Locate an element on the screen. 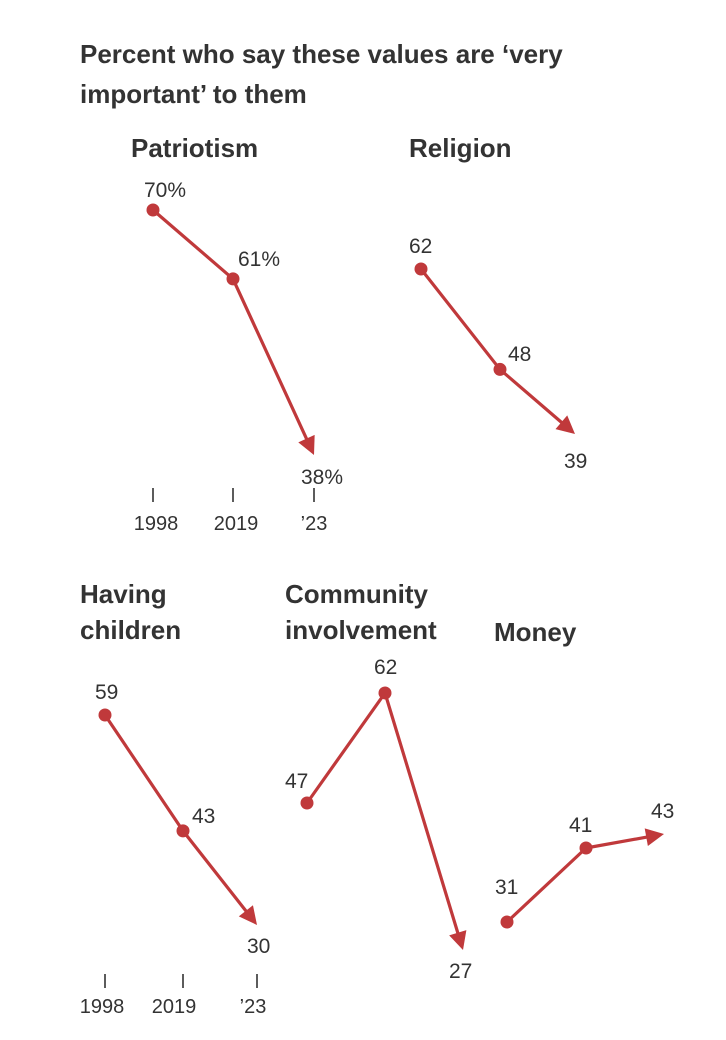  panel-money: Money 31 41 43 is located at coordinates (584, 773).